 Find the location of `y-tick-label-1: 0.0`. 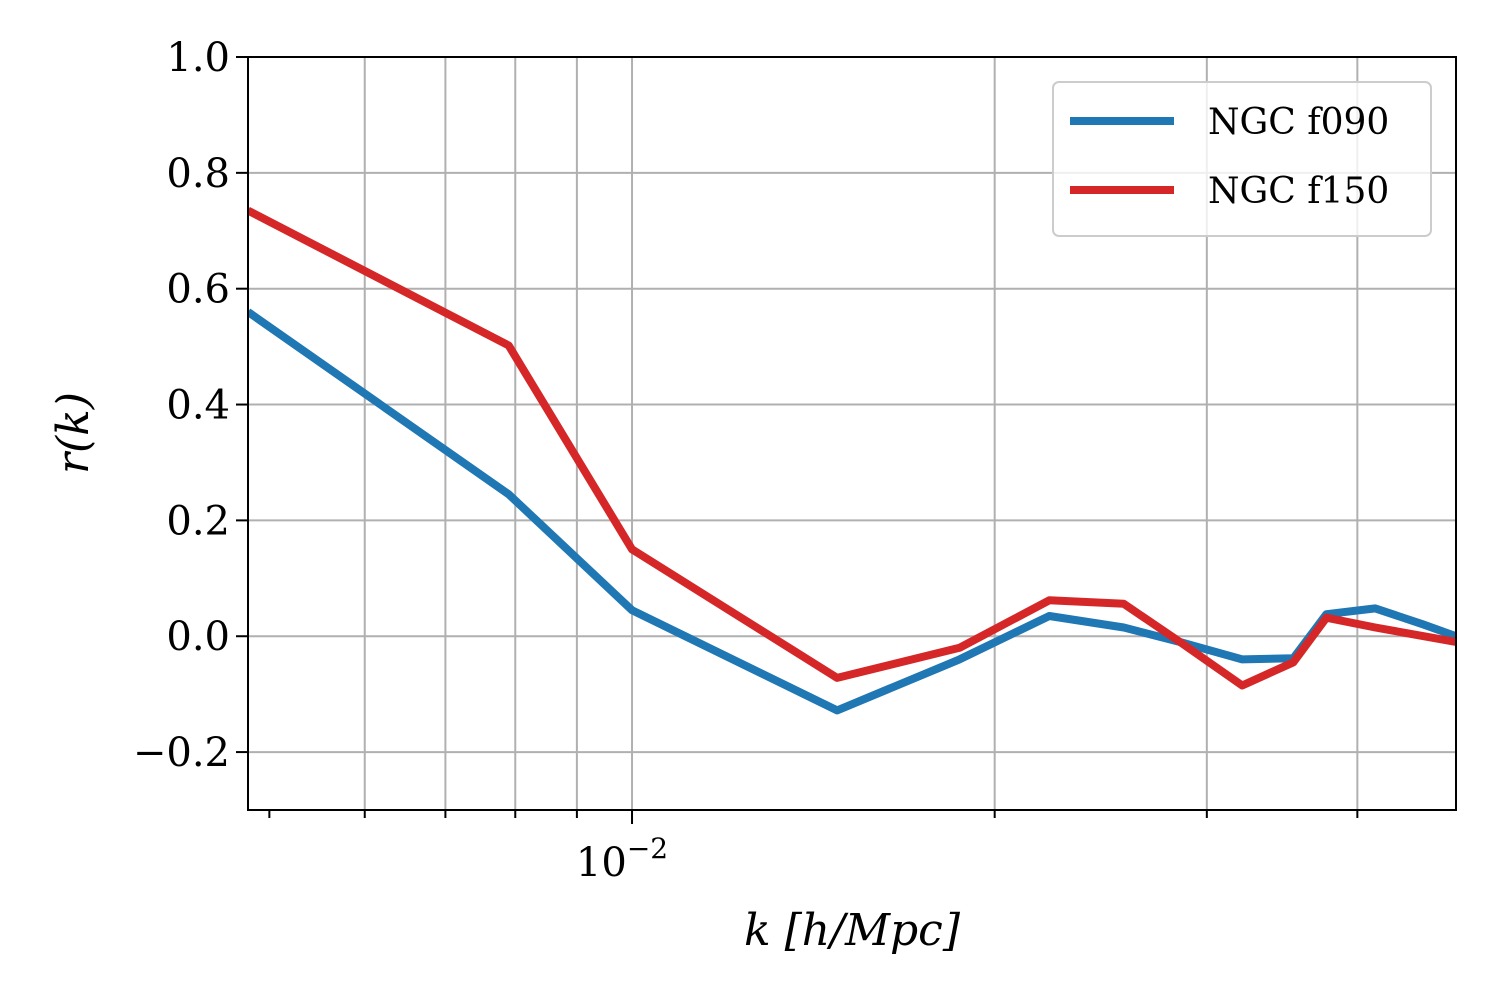

y-tick-label-1: 0.0 is located at coordinates (198, 637).